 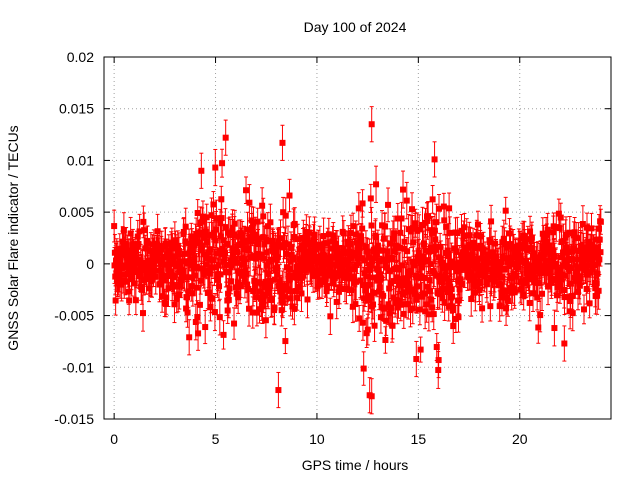 I want to click on x-tick-label: 20, so click(x=520, y=439).